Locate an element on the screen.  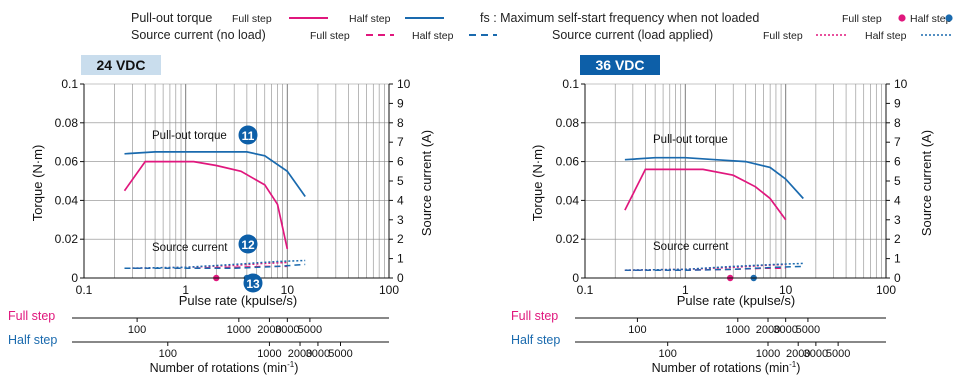
rotation-36vdc-axis-label: Number of rotations (min-1) is located at coordinates (726, 367).